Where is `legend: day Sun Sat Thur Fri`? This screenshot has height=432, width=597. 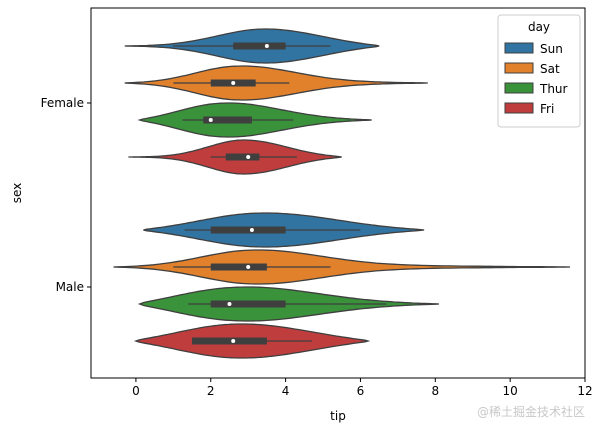 legend: day Sun Sat Thur Fri is located at coordinates (539, 71).